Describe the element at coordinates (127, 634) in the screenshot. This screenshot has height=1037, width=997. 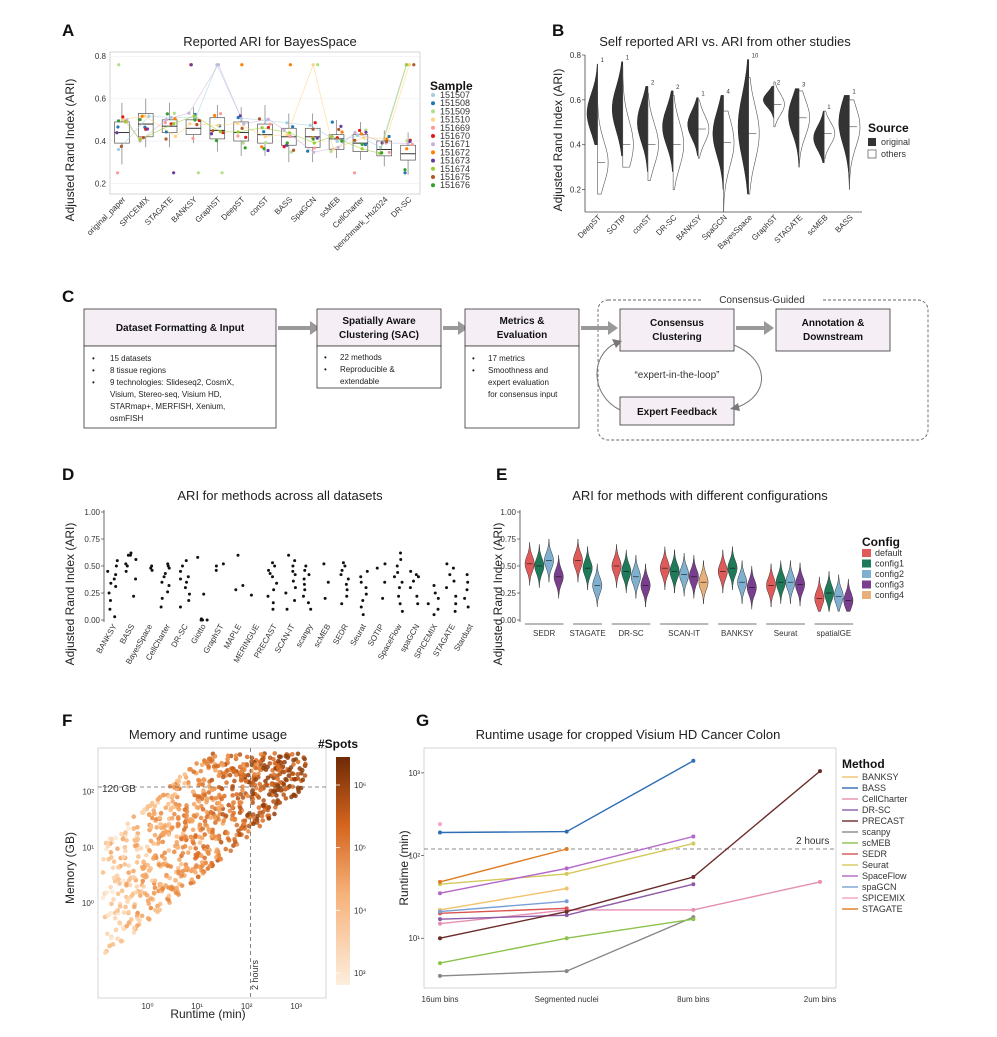
I see `x-tick-label: BASS` at that location.